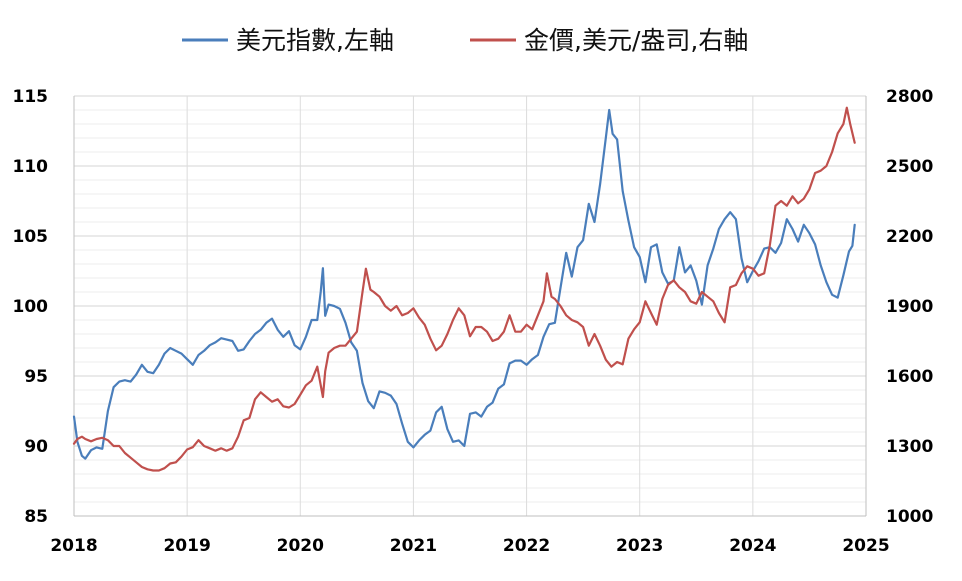  I want to click on x-tick-label: 2024, so click(752, 546).